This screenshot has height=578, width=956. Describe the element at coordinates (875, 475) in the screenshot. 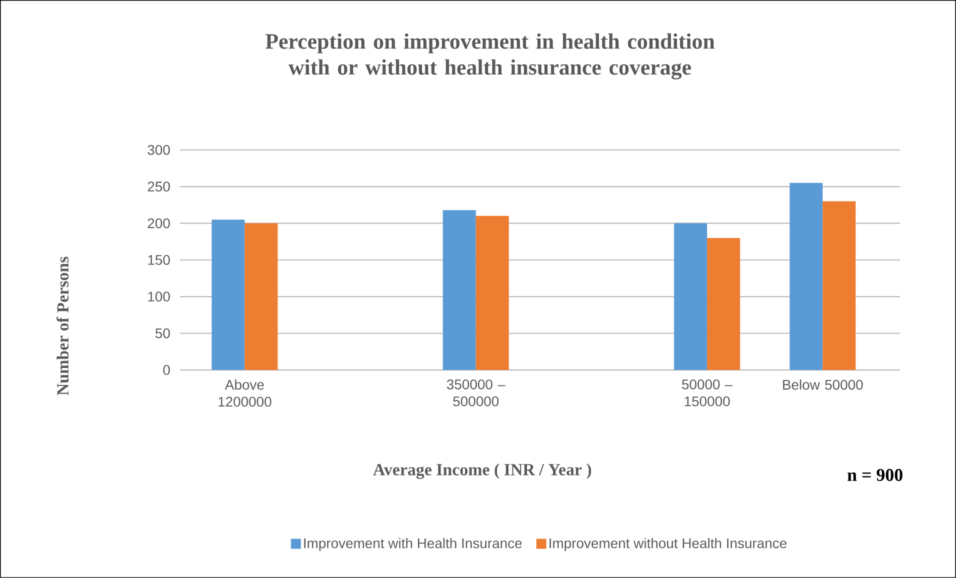

I see `text: n = 900` at that location.